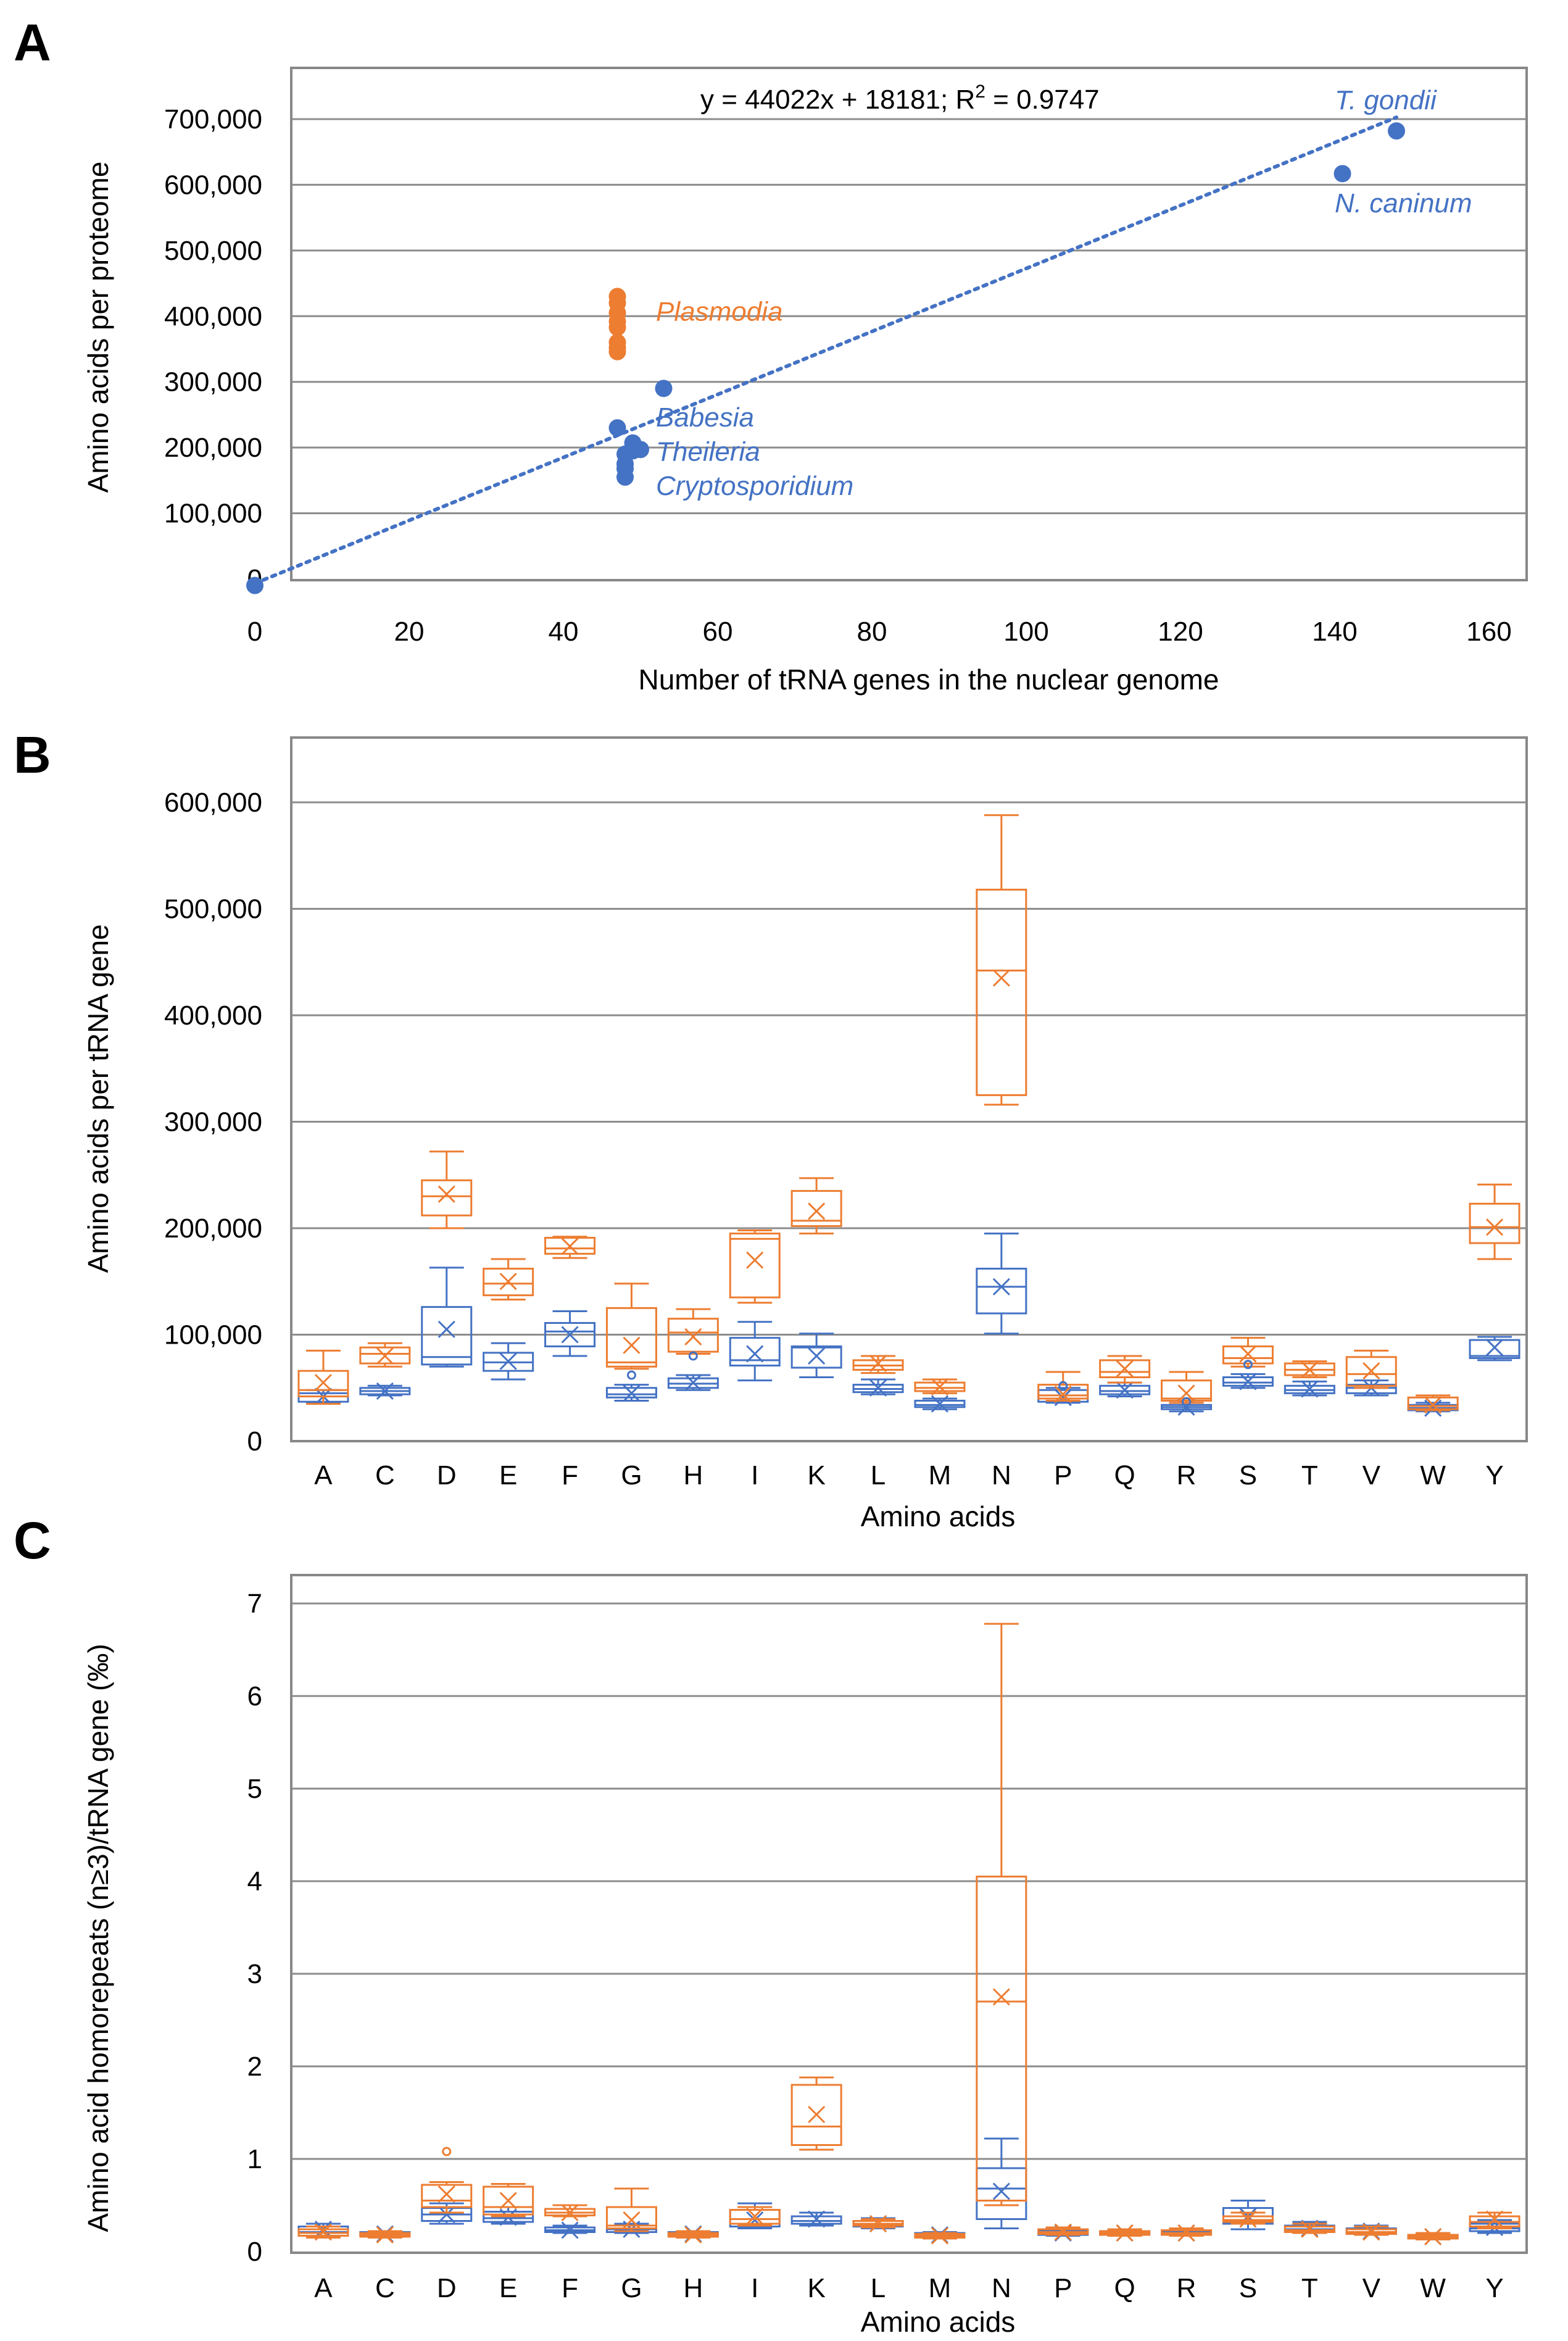 This screenshot has width=1568, height=2341. I want to click on x-tick-label: 100, so click(1025, 632).